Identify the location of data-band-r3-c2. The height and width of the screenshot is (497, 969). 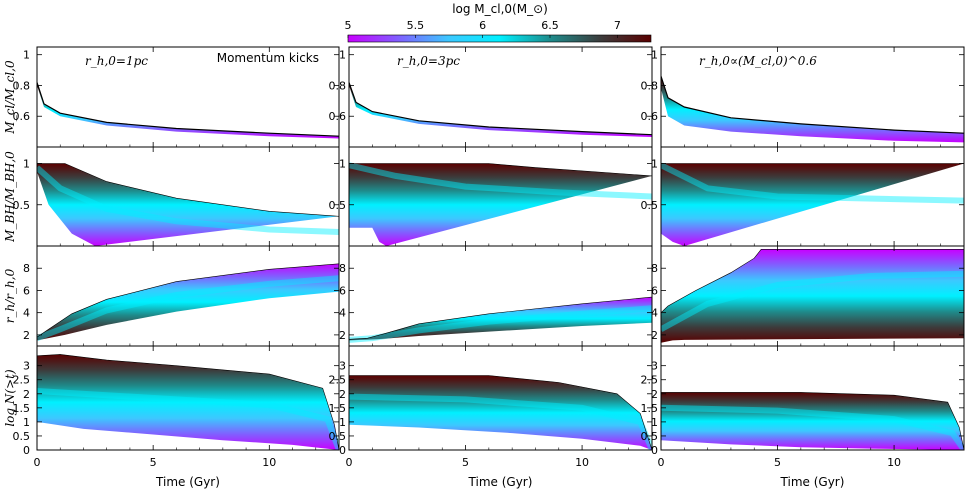
(812, 421).